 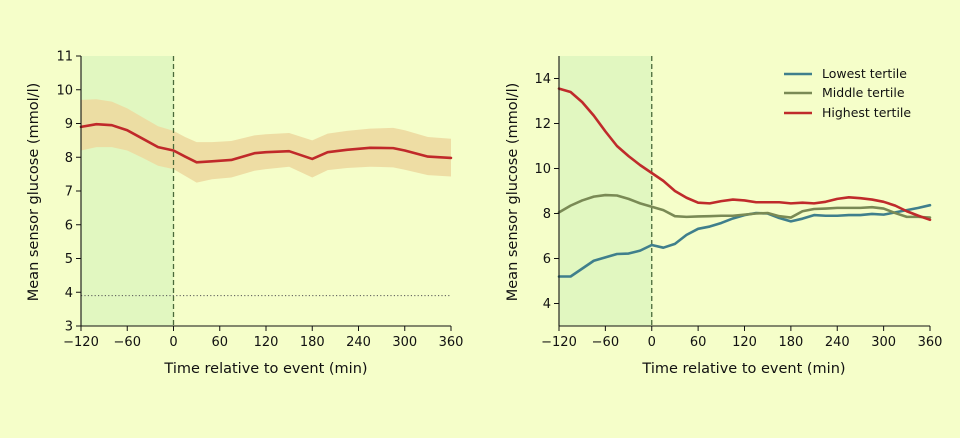 What do you see at coordinates (790, 342) in the screenshot?
I see `right-x-tick-label: 180` at bounding box center [790, 342].